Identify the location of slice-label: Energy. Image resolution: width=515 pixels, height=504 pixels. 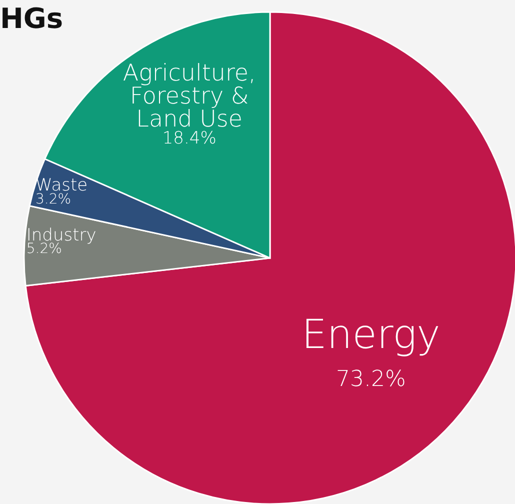
(371, 335).